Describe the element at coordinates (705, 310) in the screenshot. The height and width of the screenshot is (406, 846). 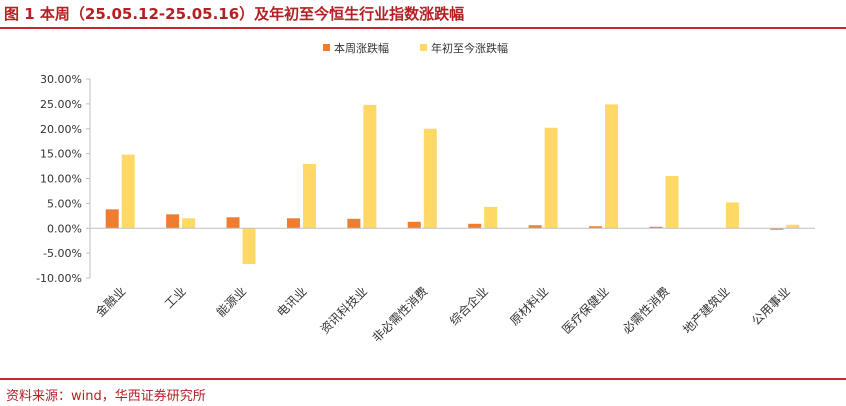
I see `x-category-label: 地产建筑业` at that location.